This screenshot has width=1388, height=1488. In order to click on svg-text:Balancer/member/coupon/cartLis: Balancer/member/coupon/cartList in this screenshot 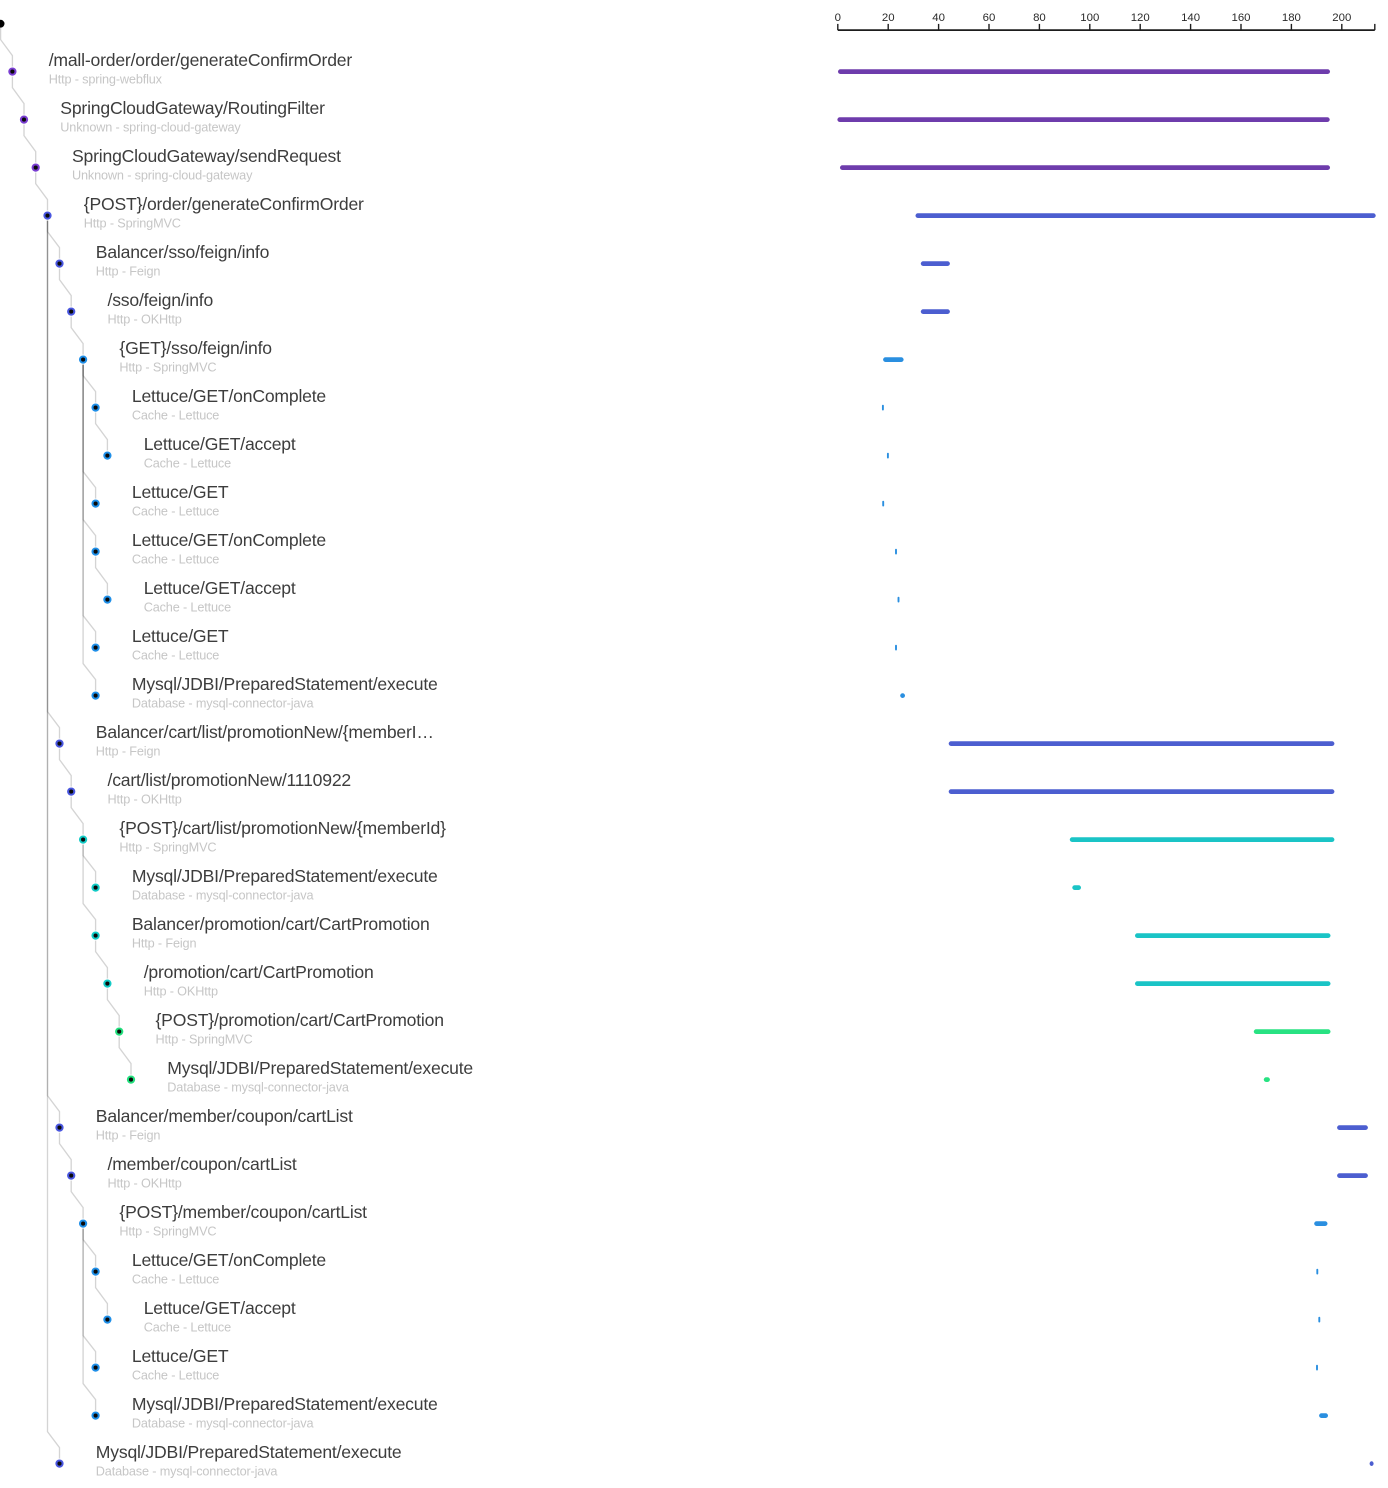, I will do `click(224, 1116)`.